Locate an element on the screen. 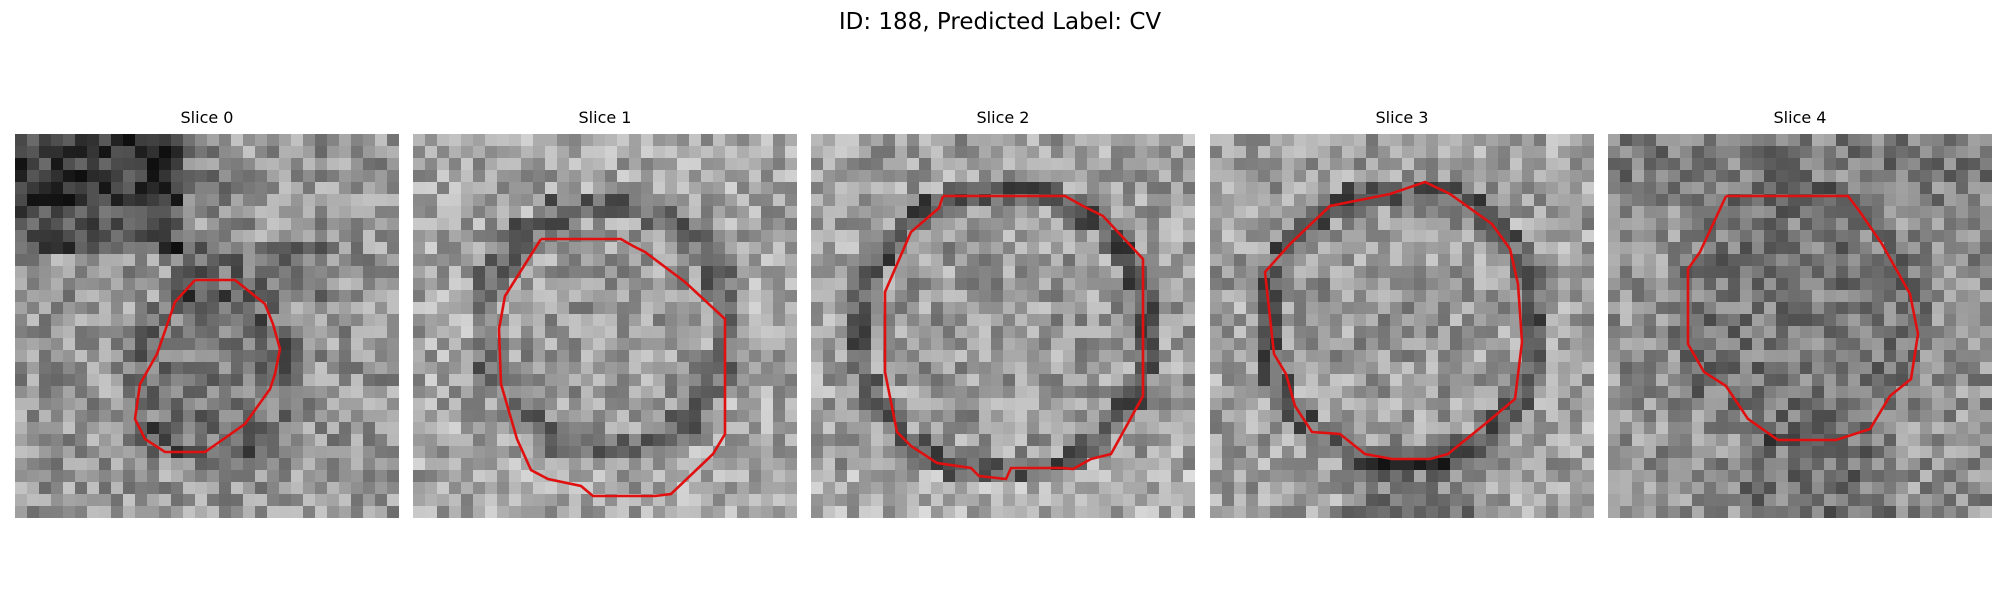 The image size is (2000, 600). figure-title: ID: 188, Predicted Label: CV is located at coordinates (1000, 22).